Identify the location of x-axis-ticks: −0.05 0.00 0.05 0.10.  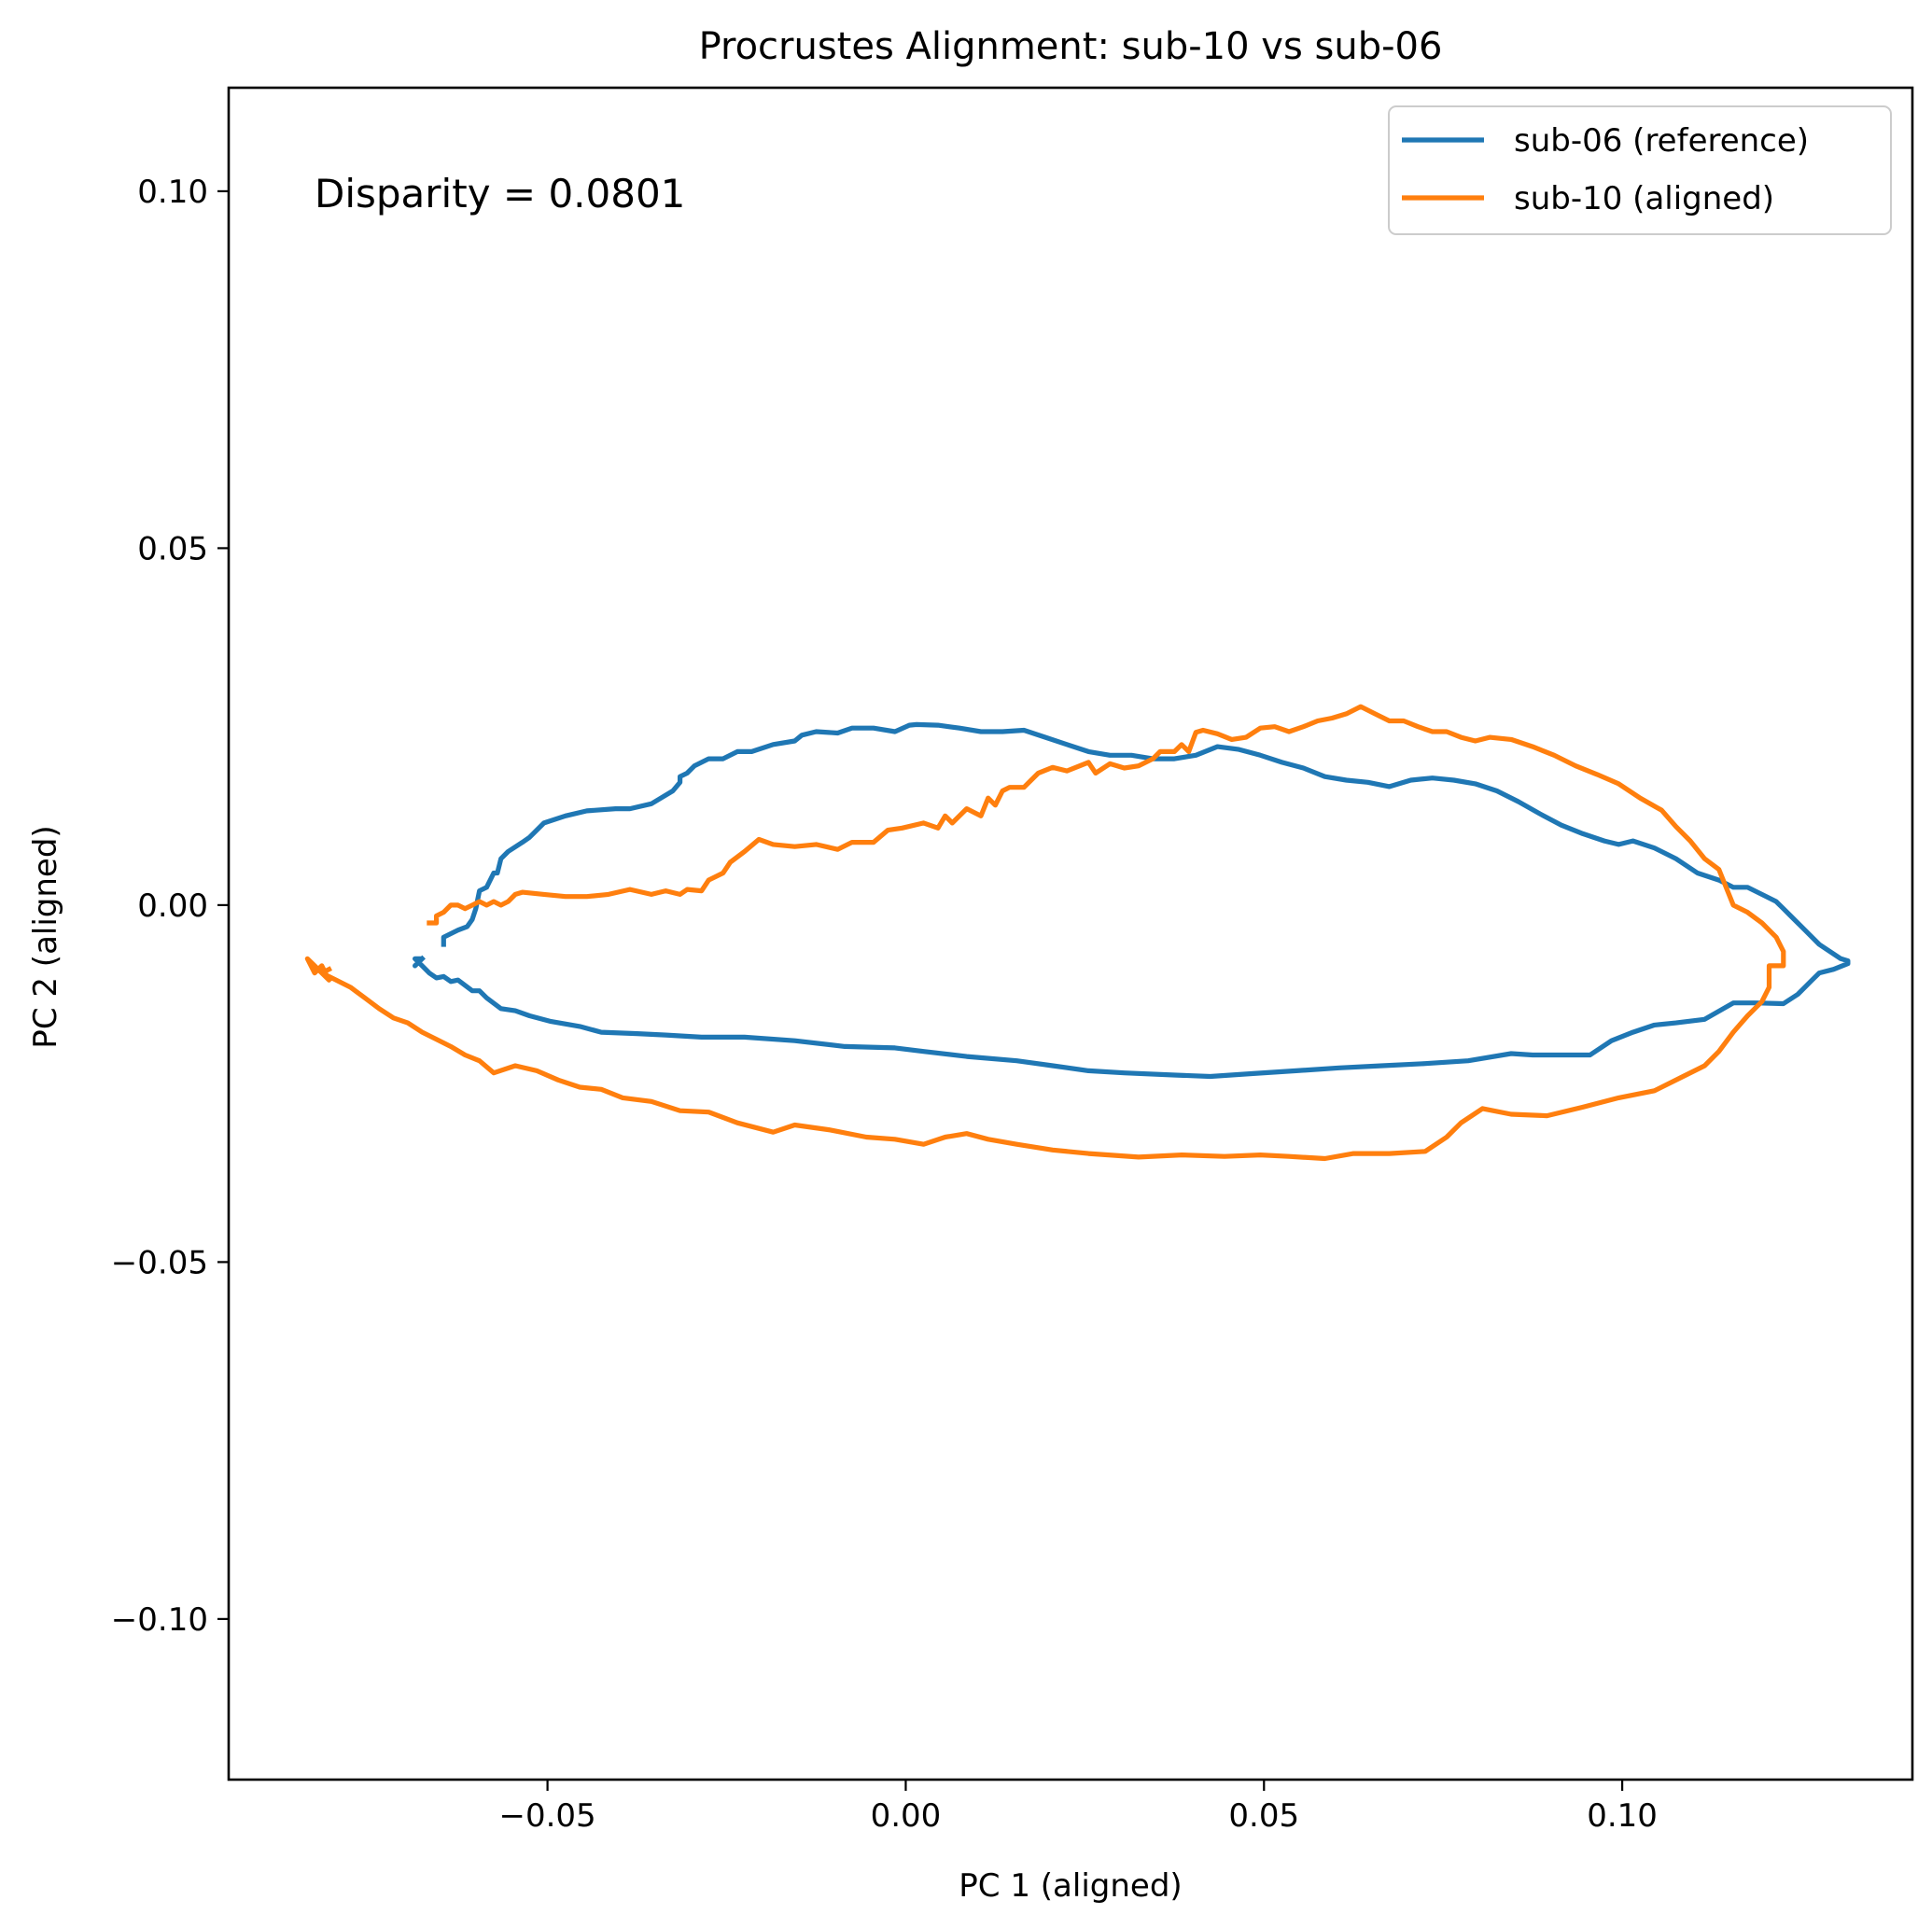
(1078, 1807).